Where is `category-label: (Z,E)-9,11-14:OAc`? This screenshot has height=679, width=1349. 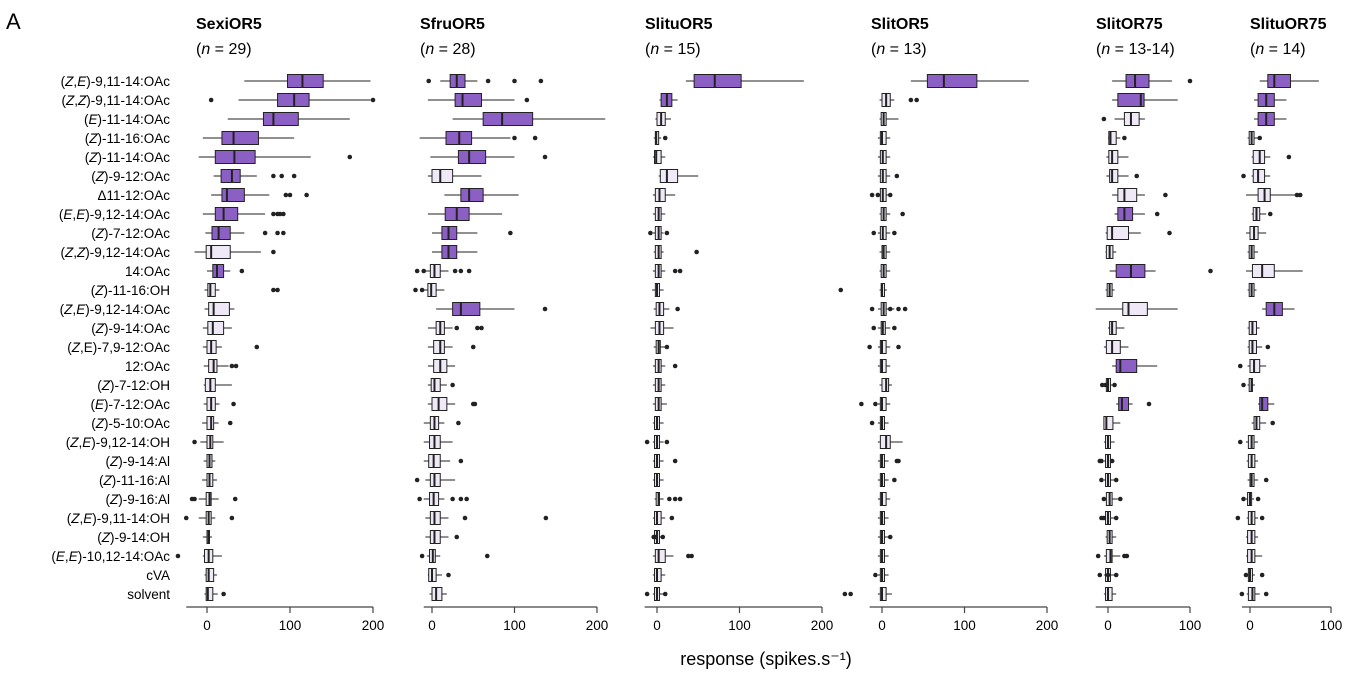 category-label: (Z,E)-9,11-14:OAc is located at coordinates (116, 81).